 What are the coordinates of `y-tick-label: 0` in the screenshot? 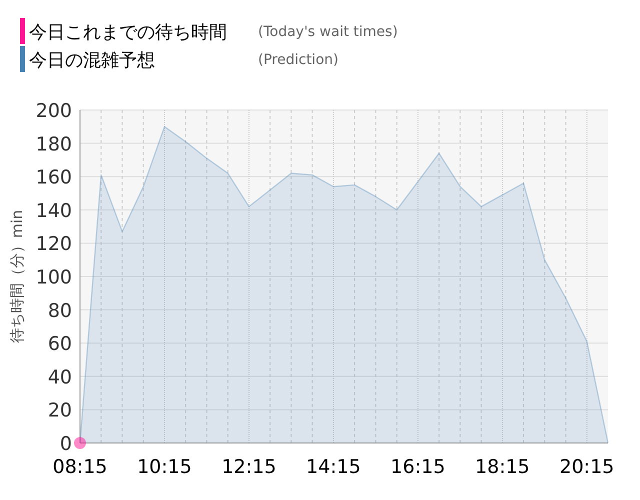 It's located at (66, 444).